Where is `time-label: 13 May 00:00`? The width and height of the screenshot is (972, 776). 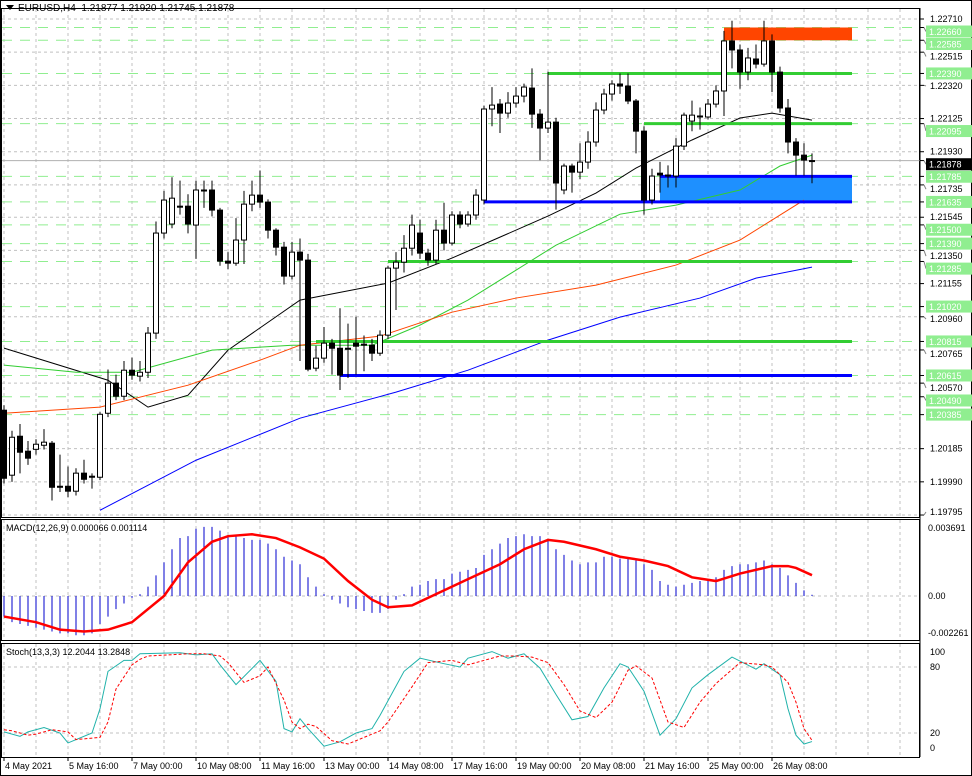
time-label: 13 May 00:00 is located at coordinates (352, 766).